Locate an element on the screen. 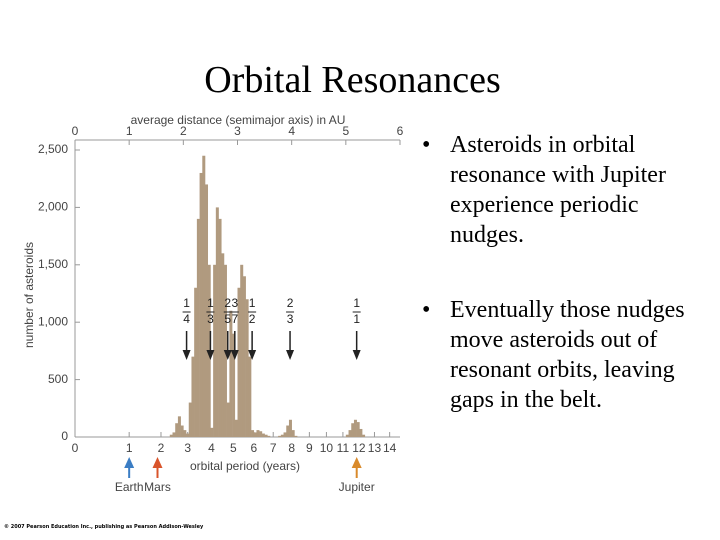 The width and height of the screenshot is (720, 540). x-tick-label: 3 is located at coordinates (237, 131).